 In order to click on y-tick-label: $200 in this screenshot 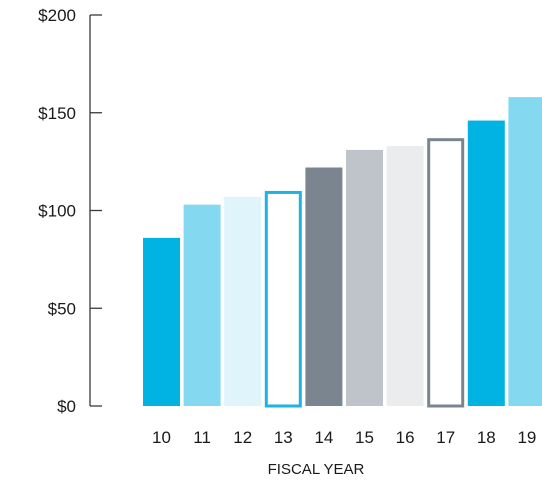, I will do `click(57, 15)`.